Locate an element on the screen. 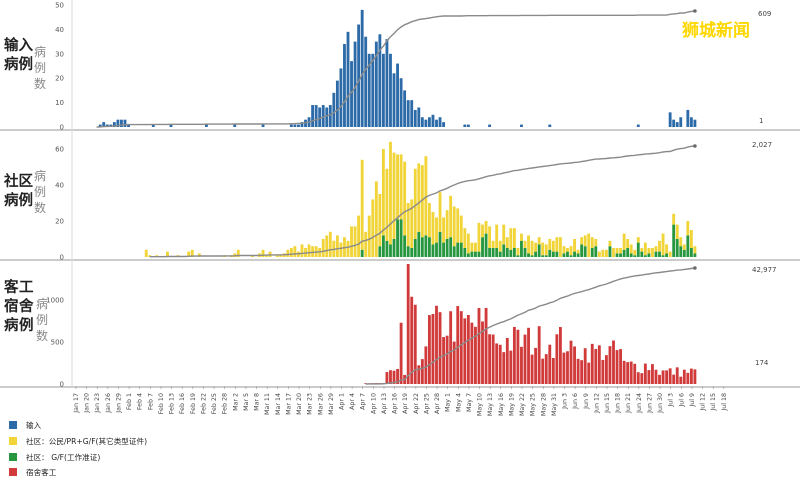  dorm-bars is located at coordinates (530, 324).